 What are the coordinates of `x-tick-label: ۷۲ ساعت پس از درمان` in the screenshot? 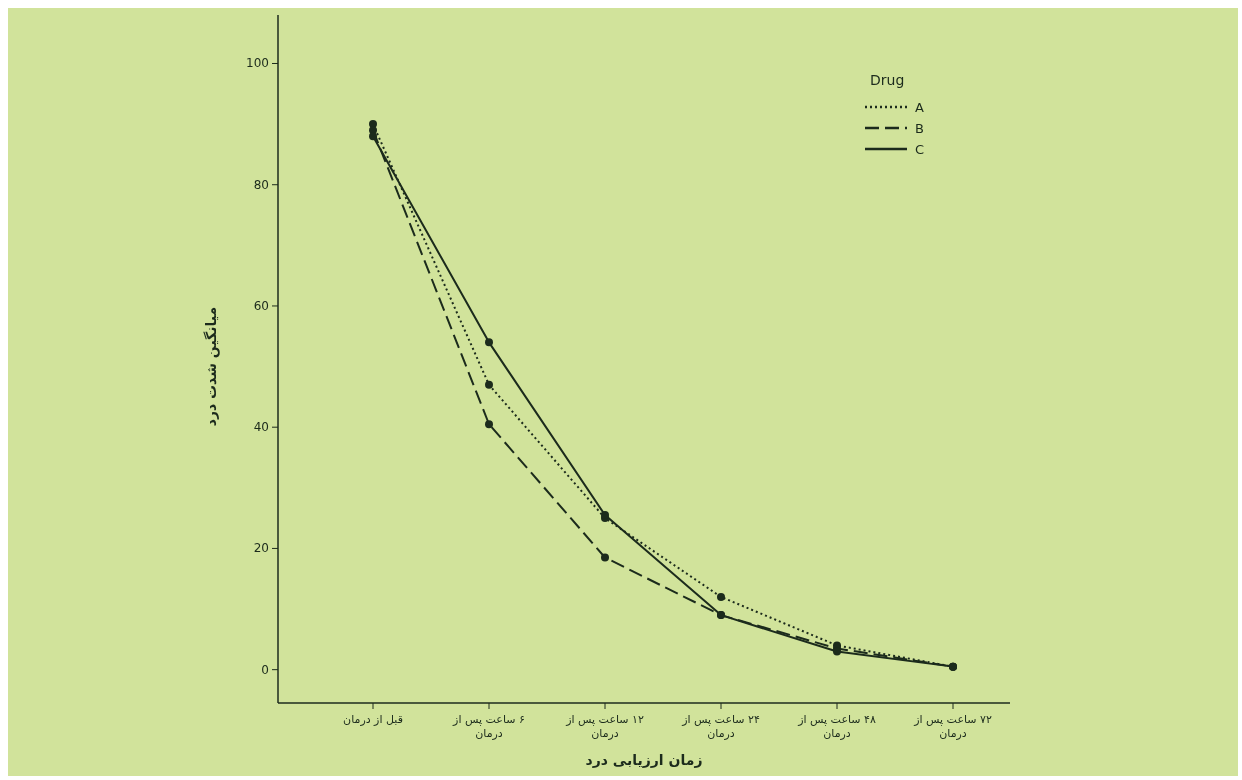 It's located at (952, 726).